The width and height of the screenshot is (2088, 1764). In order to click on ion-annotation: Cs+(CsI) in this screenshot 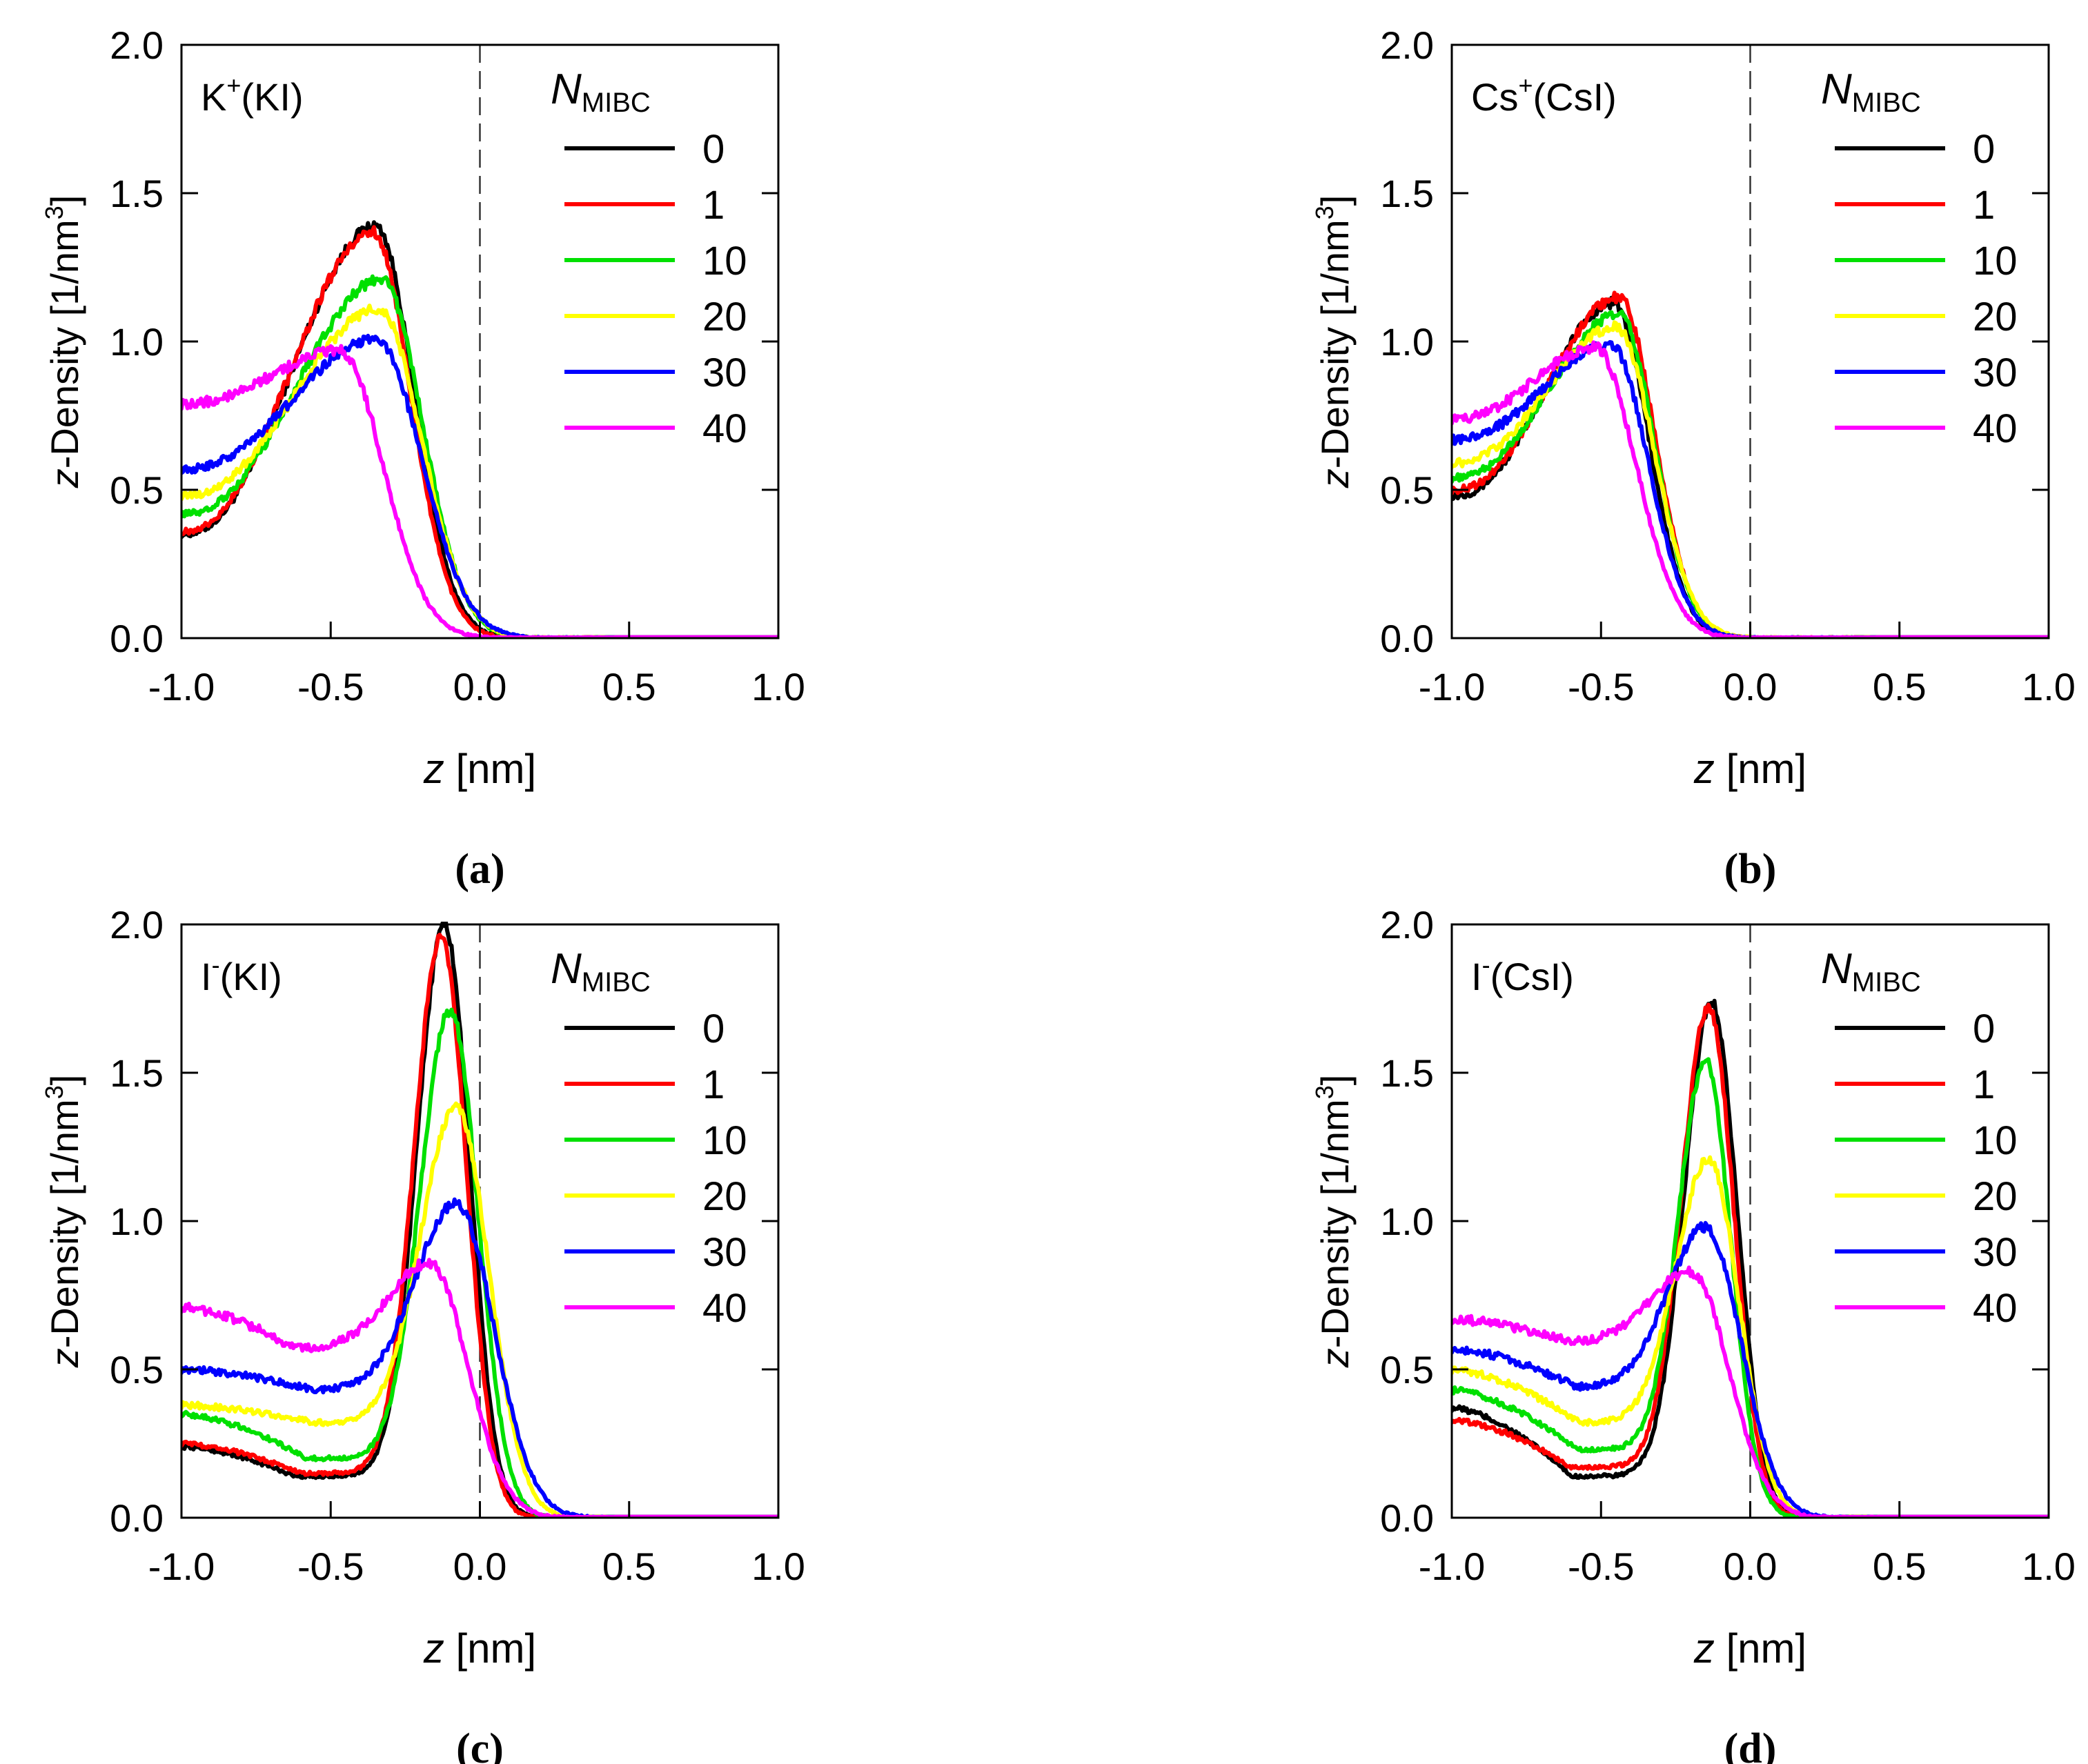, I will do `click(1544, 95)`.